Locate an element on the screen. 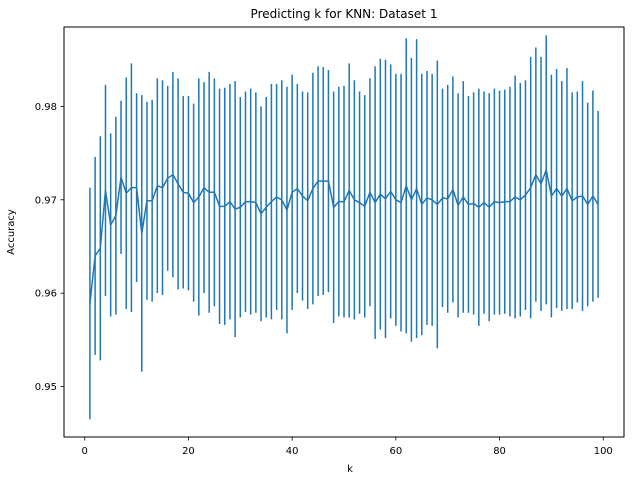 This screenshot has width=640, height=480. x-tick-label: 0 is located at coordinates (85, 451).